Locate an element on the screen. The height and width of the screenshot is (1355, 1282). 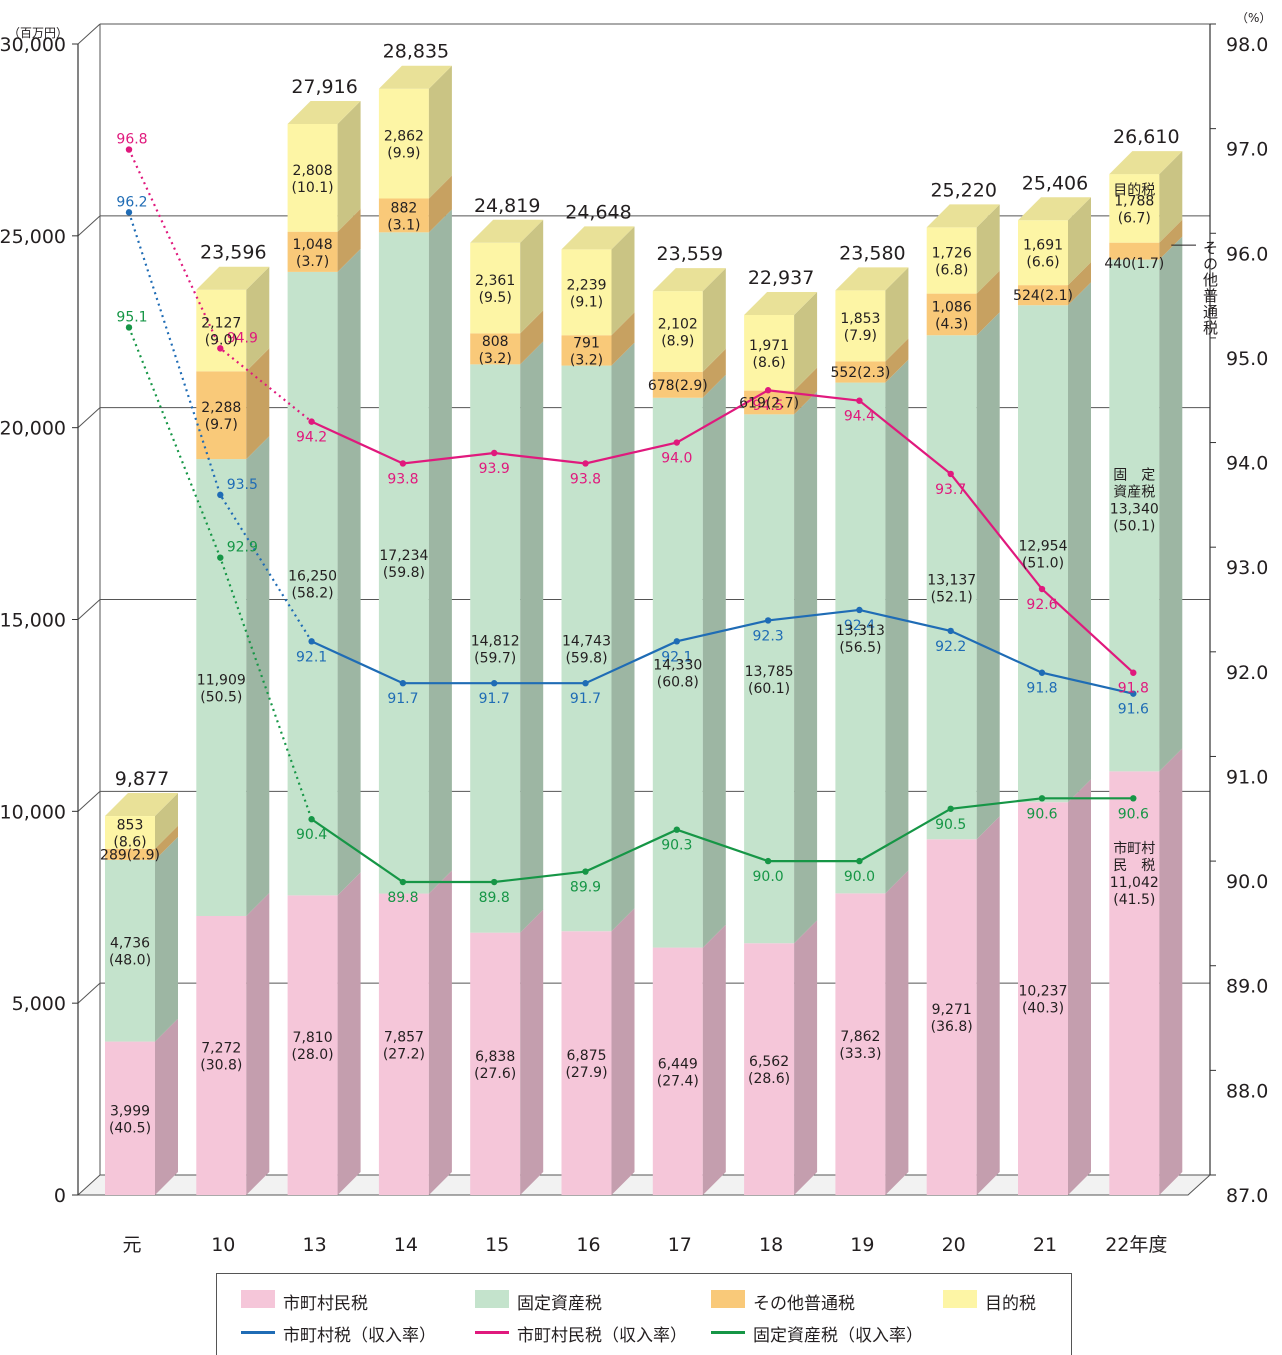
segment-share-label: (9.1) is located at coordinates (586, 302).